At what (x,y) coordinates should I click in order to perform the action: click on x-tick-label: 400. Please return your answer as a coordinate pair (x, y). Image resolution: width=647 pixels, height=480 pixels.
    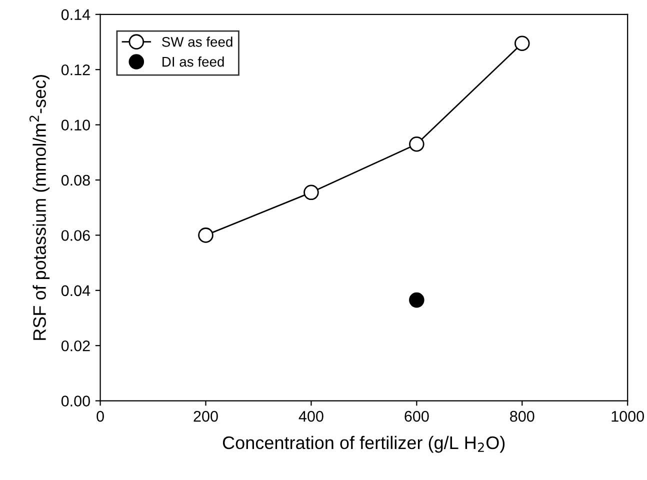
    Looking at the image, I should click on (311, 416).